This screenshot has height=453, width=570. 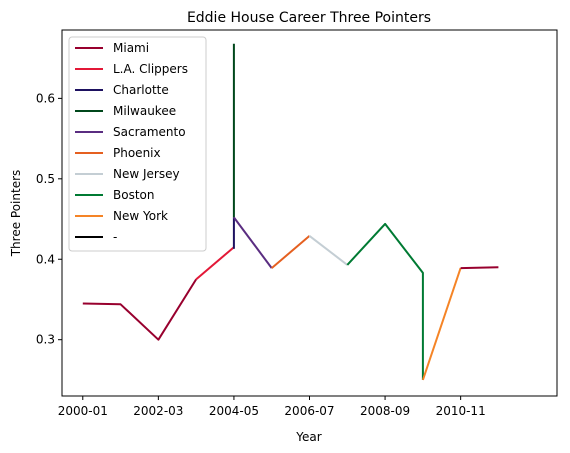 What do you see at coordinates (308, 437) in the screenshot?
I see `x-axis-label: Year` at bounding box center [308, 437].